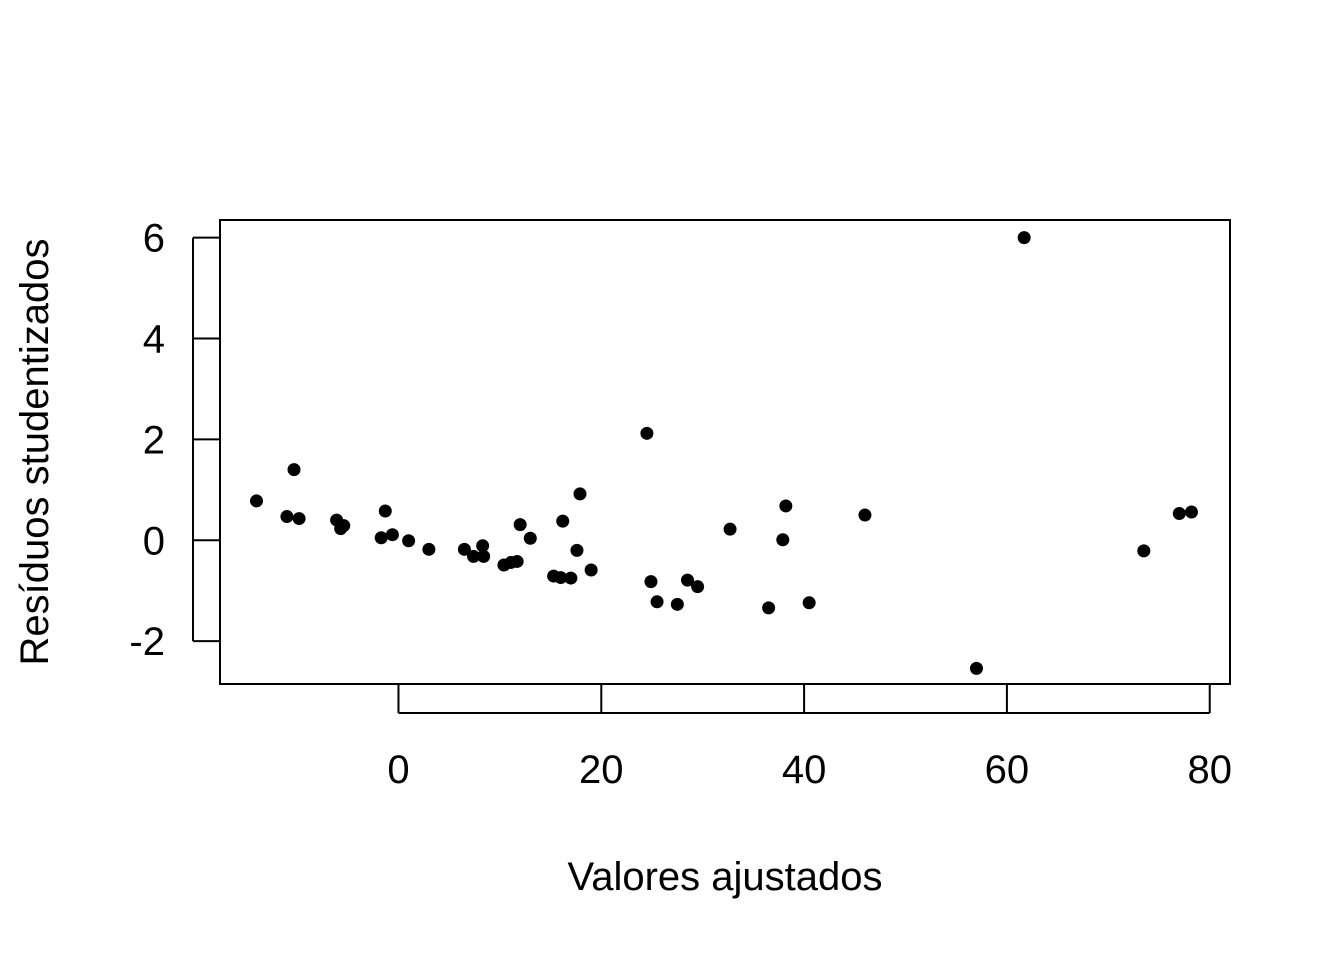  I want to click on y-axis: -2 0 2 4 6, so click(174, 440).